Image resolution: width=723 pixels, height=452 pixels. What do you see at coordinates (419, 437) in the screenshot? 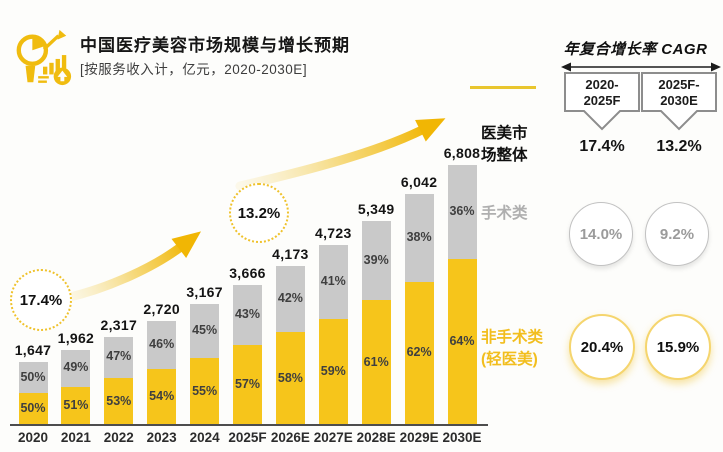
I see `x-axis-label: 2029E` at bounding box center [419, 437].